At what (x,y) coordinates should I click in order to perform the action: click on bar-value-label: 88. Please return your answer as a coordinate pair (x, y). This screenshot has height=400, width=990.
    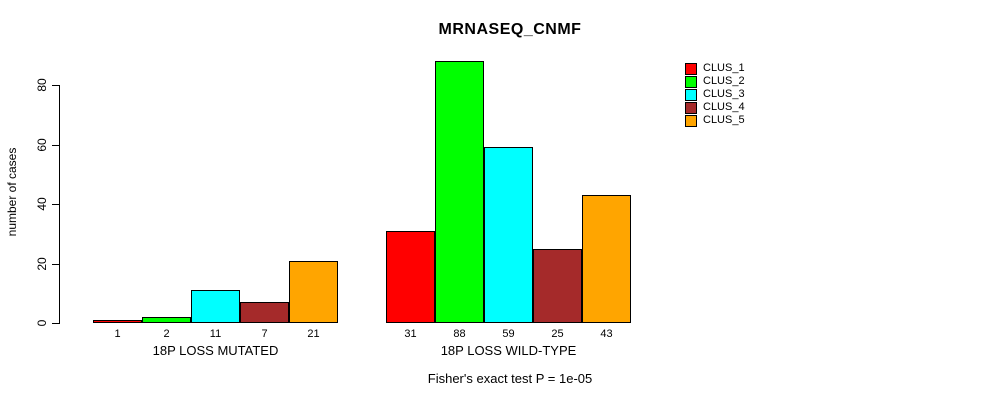
    Looking at the image, I should click on (459, 334).